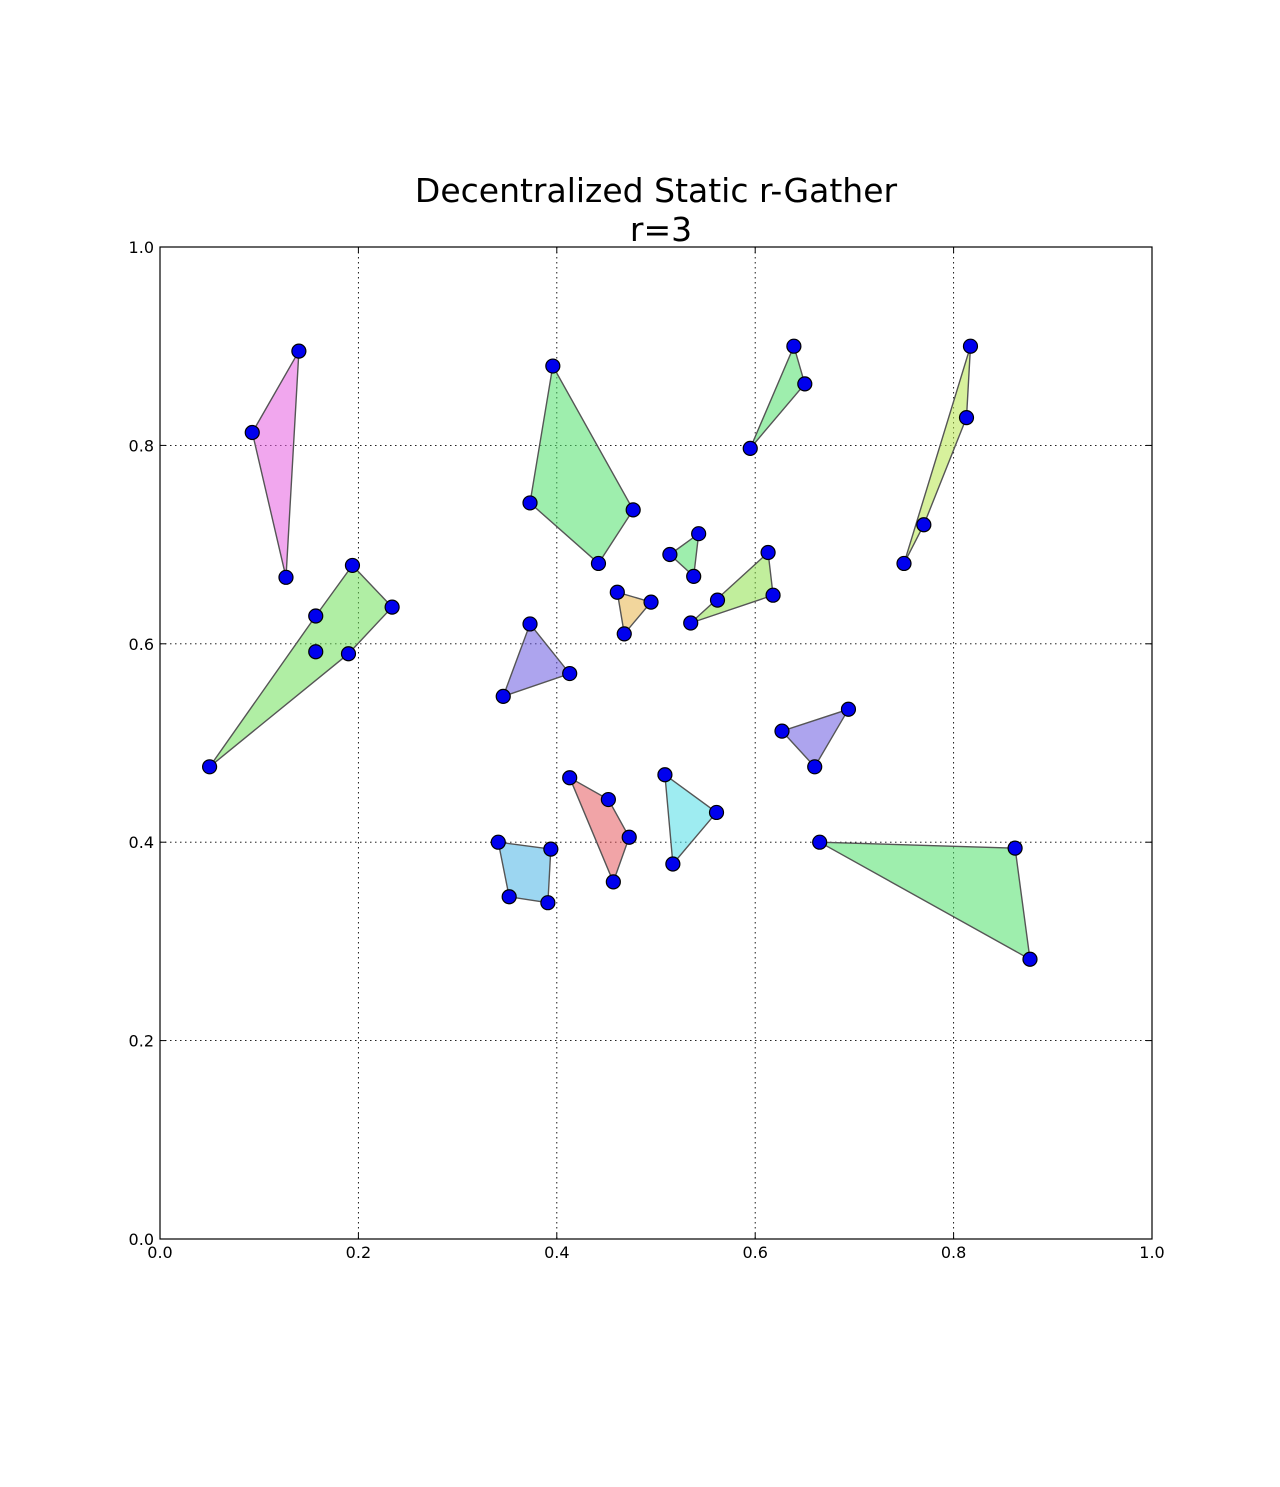 The height and width of the screenshot is (1487, 1280). Describe the element at coordinates (141, 1239) in the screenshot. I see `y-tick-label: 0.0` at that location.